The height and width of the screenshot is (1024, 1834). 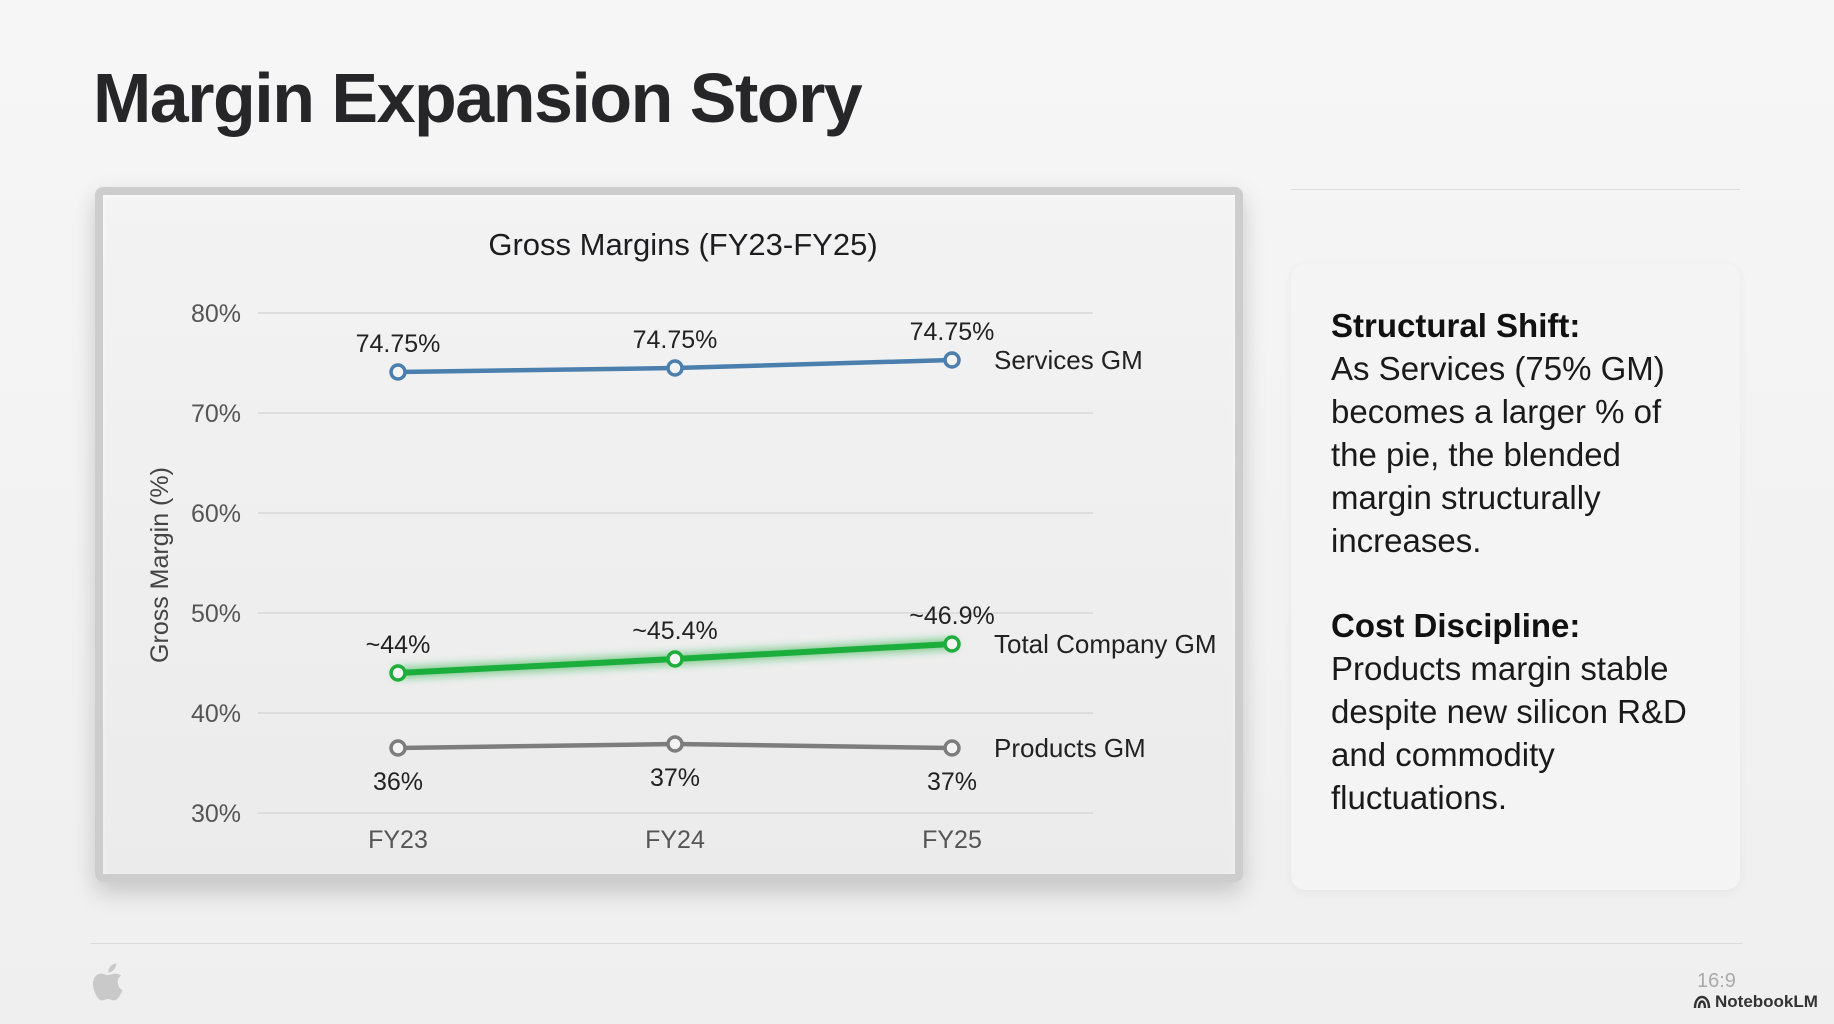 I want to click on x-tick-label: FY24, so click(x=675, y=840).